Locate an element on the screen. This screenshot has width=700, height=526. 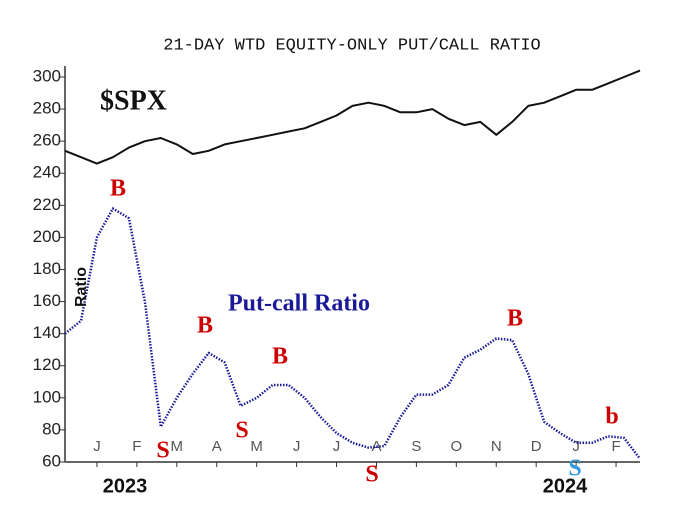
x-tick-label: O is located at coordinates (456, 446).